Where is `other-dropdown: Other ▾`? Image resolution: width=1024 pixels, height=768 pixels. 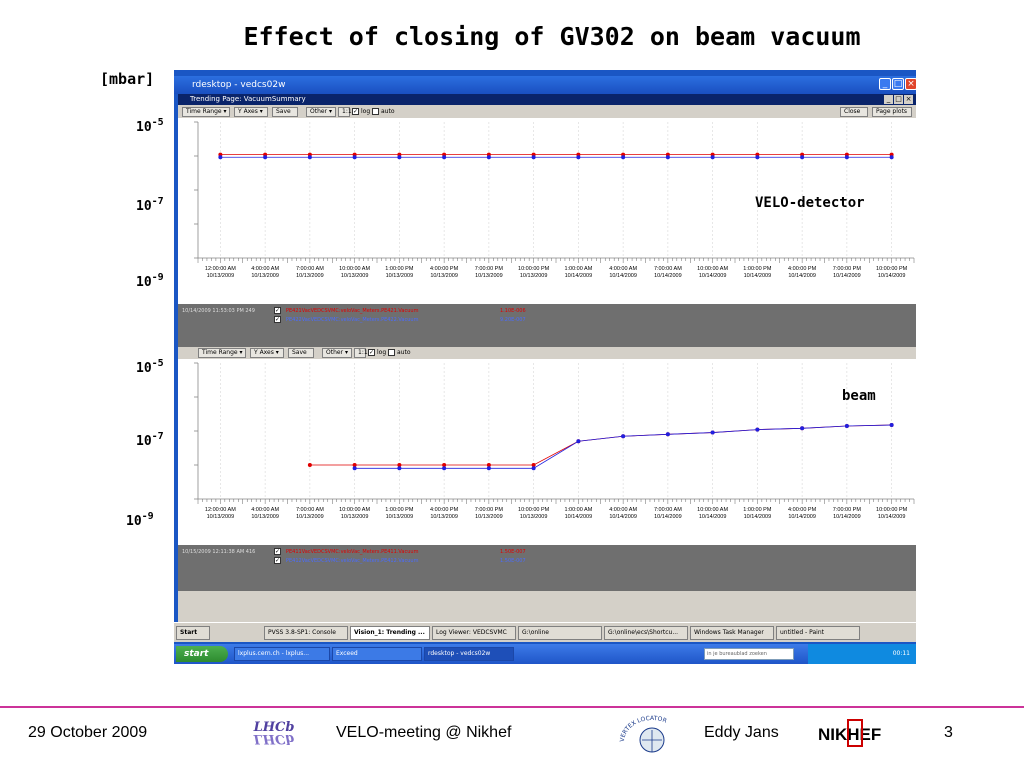 other-dropdown: Other ▾ is located at coordinates (321, 112).